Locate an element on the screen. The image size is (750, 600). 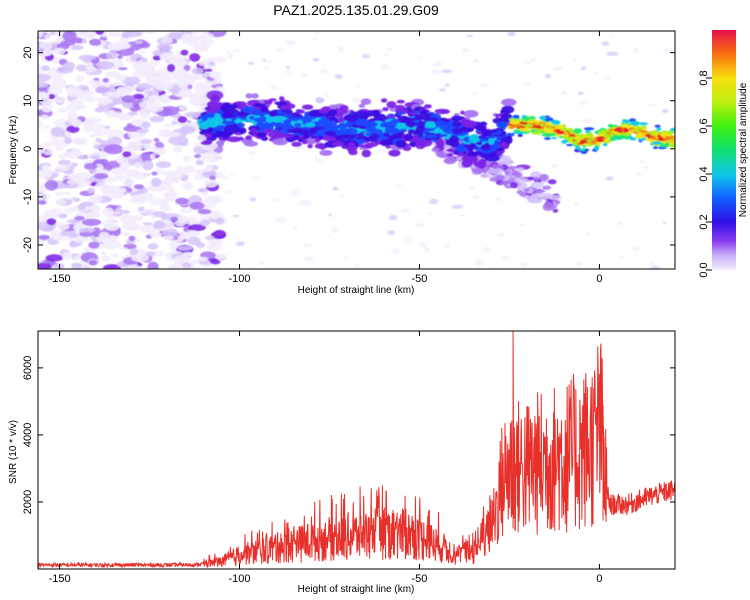
colorbar-scale is located at coordinates (724, 150).